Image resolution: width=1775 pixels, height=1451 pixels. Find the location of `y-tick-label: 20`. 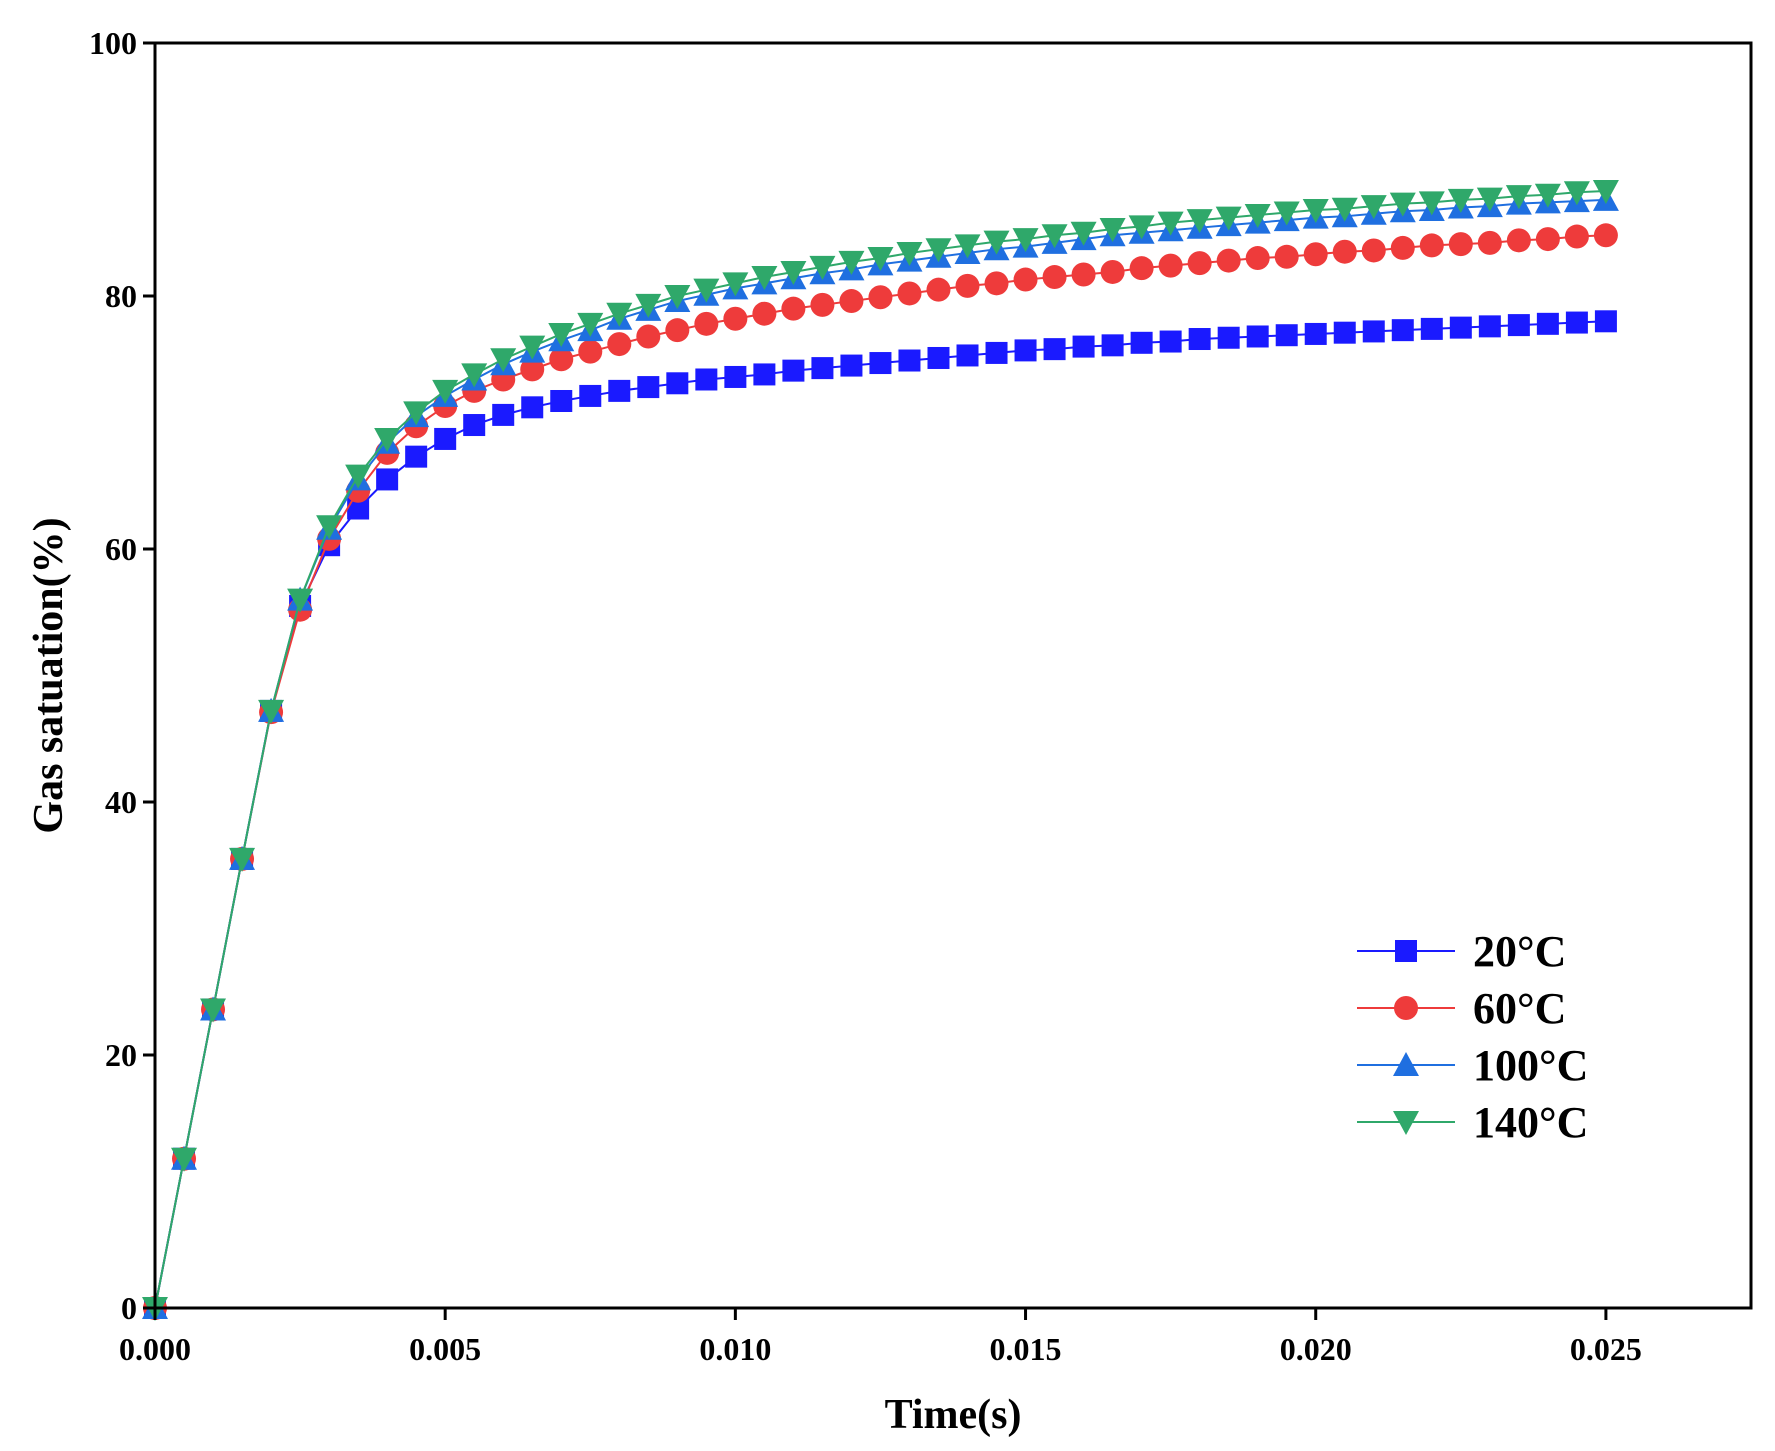

y-tick-label: 20 is located at coordinates (121, 1055).